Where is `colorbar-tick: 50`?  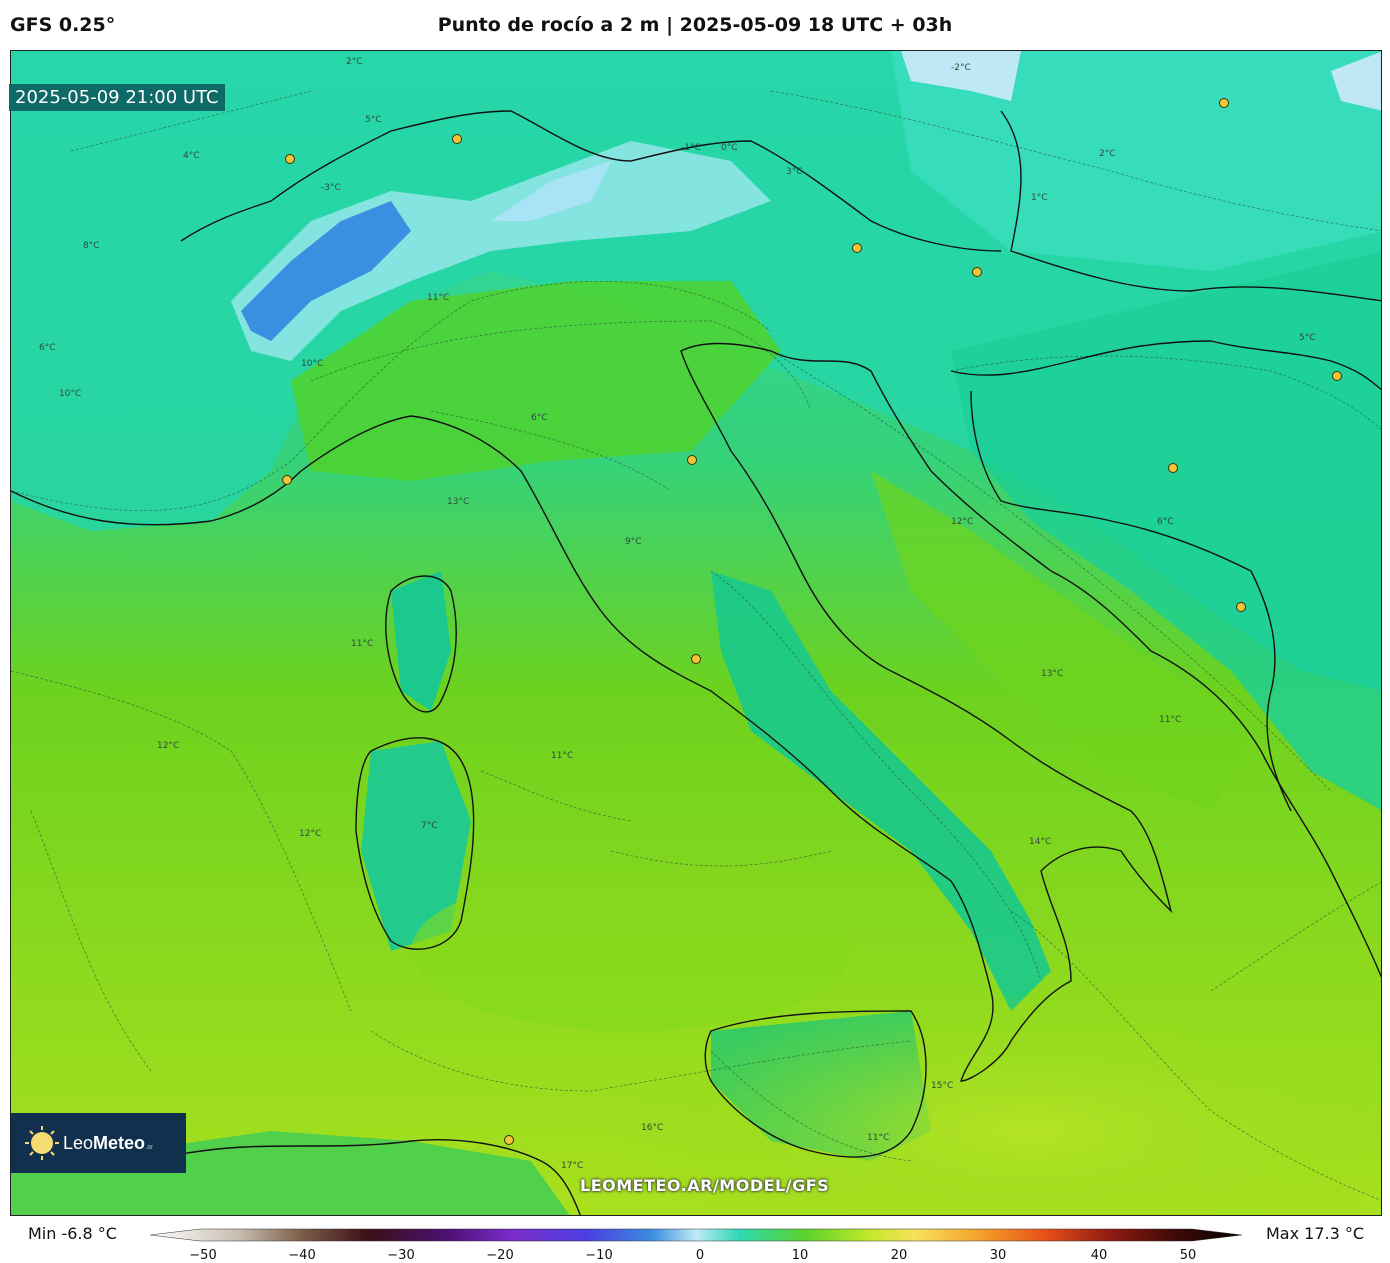 colorbar-tick: 50 is located at coordinates (1188, 1255).